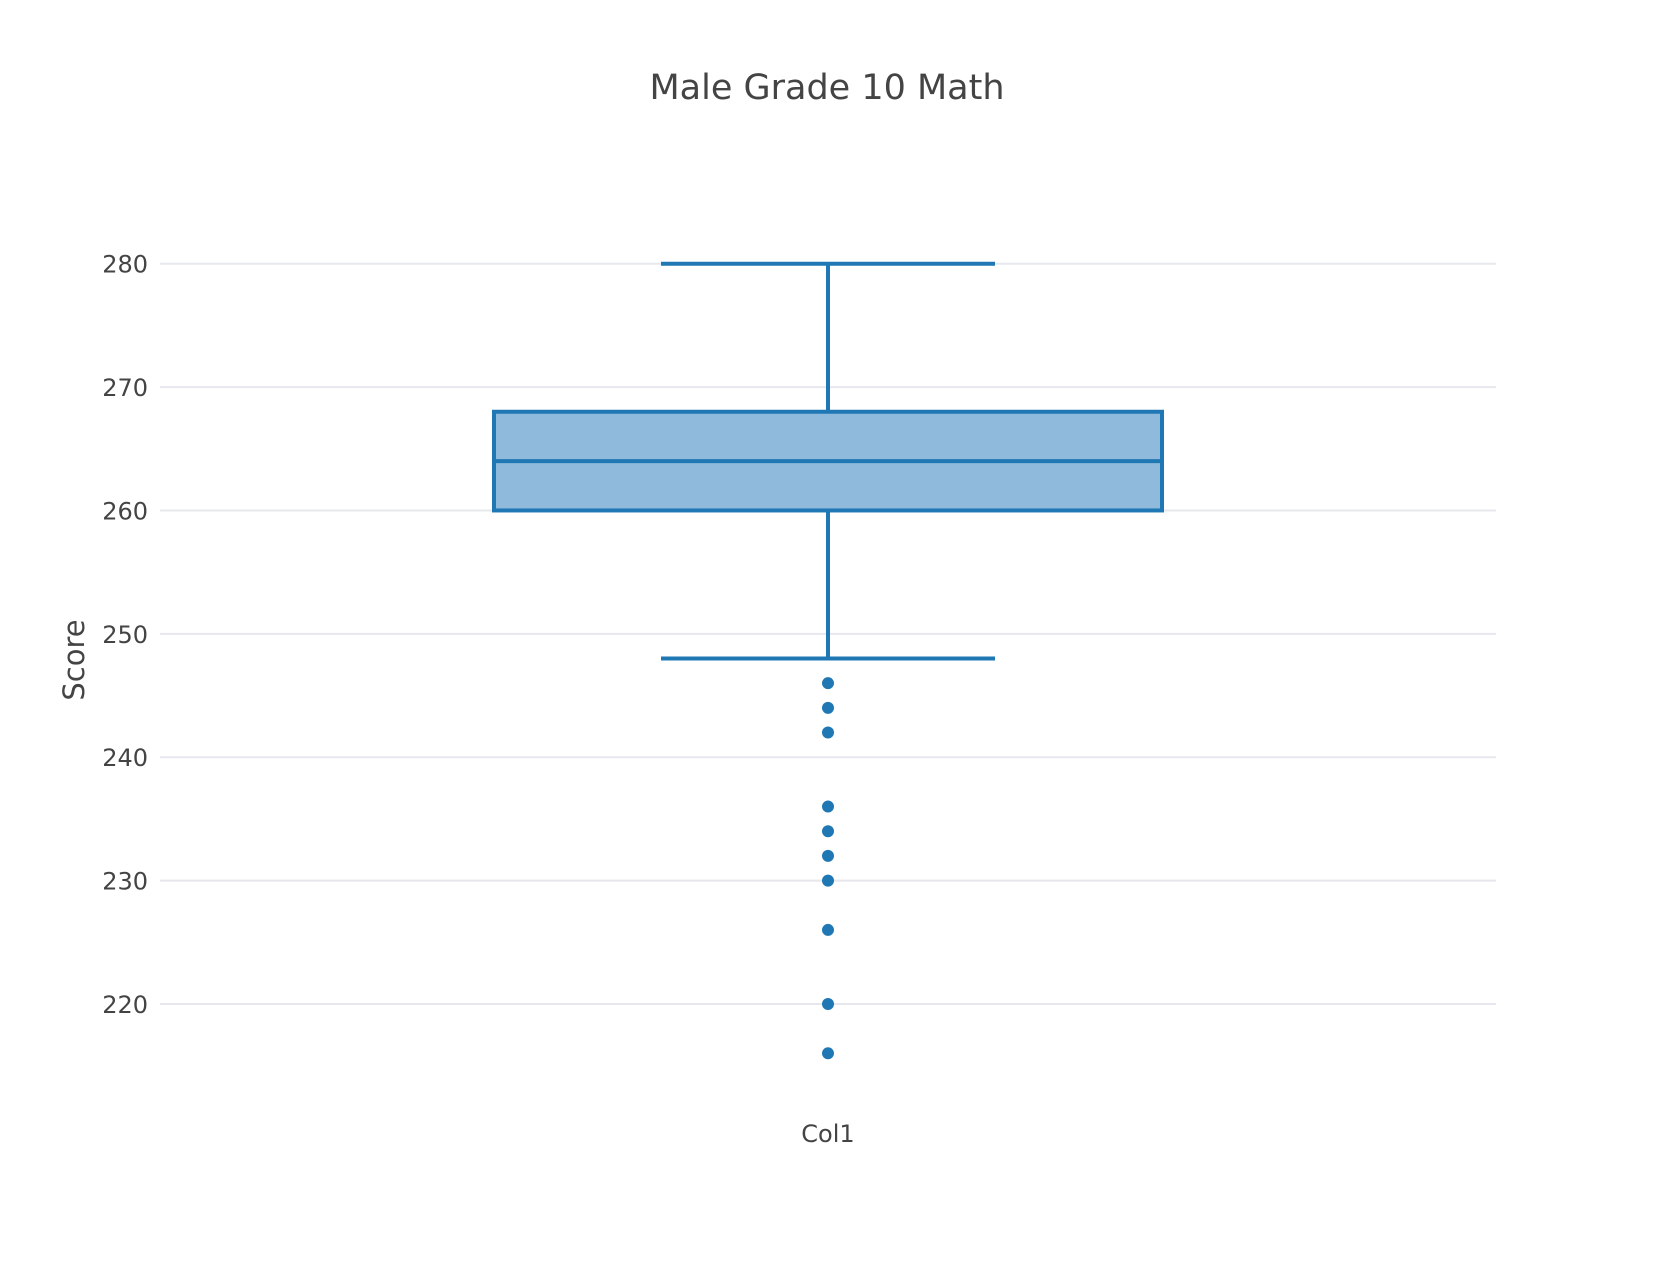 This screenshot has width=1654, height=1288. Describe the element at coordinates (125, 1005) in the screenshot. I see `y-tick-label: 220` at that location.